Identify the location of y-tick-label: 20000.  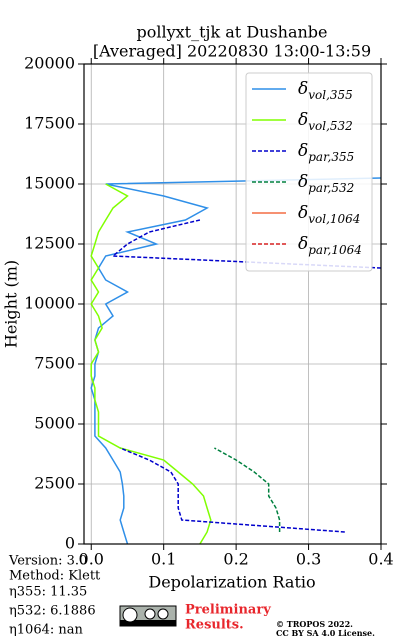
(49, 63).